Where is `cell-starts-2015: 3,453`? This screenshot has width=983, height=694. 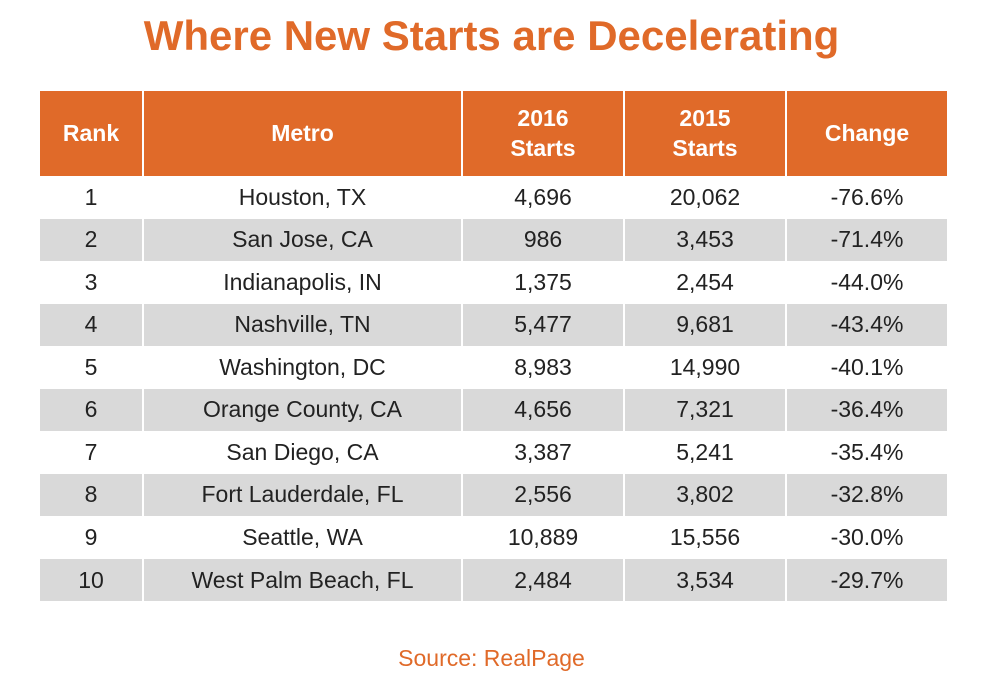 cell-starts-2015: 3,453 is located at coordinates (705, 239).